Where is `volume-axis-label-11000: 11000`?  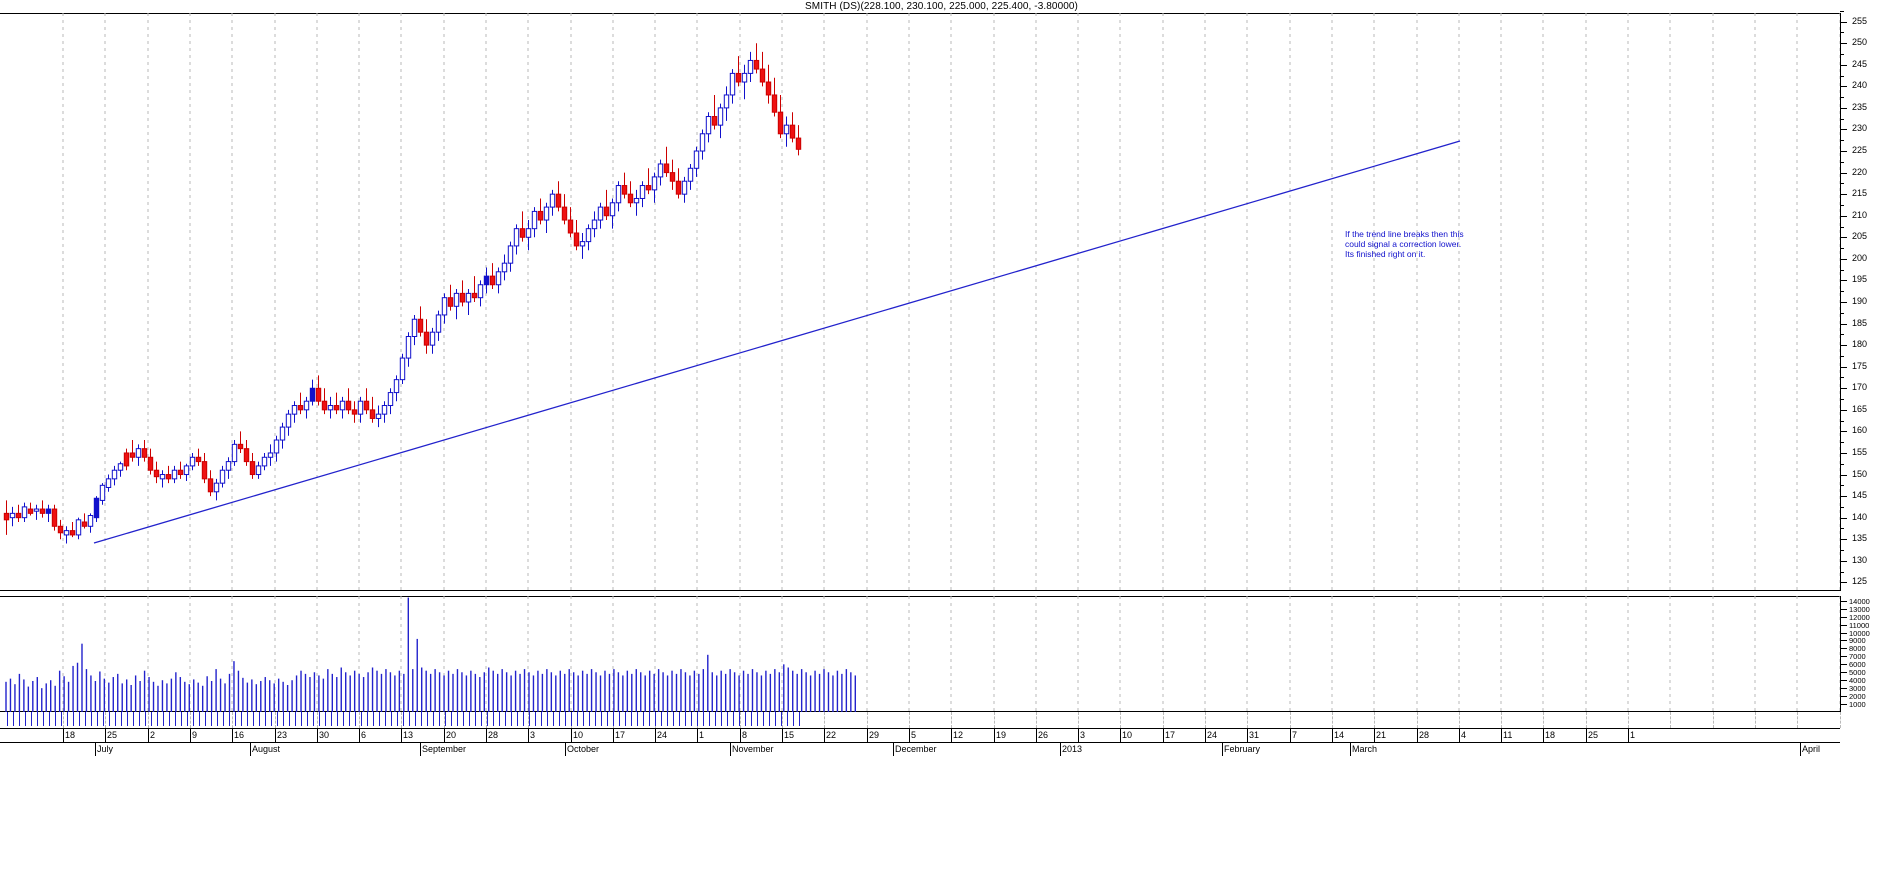
volume-axis-label-11000: 11000 is located at coordinates (1859, 625).